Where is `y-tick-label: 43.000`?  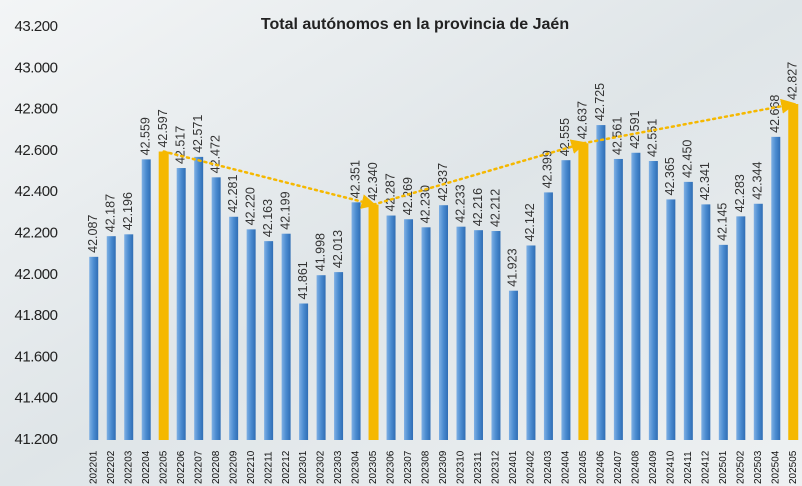
y-tick-label: 43.000 is located at coordinates (36, 67).